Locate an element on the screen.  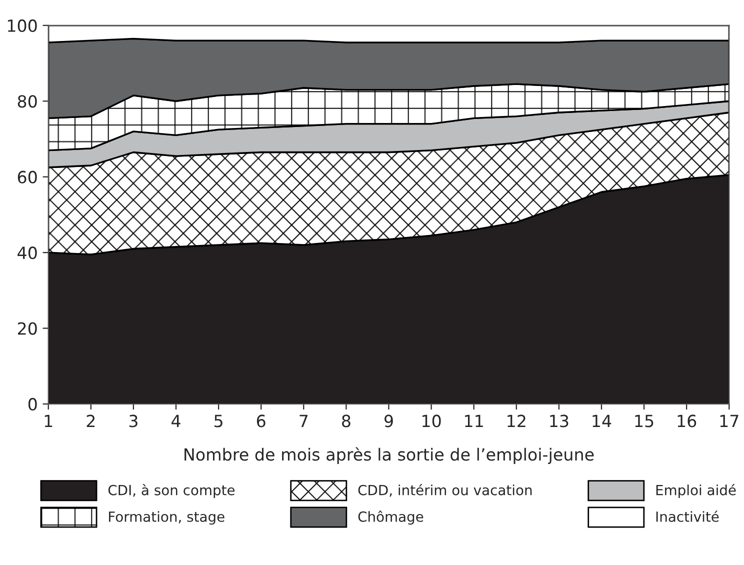
x-tick-label: 5 is located at coordinates (218, 421).